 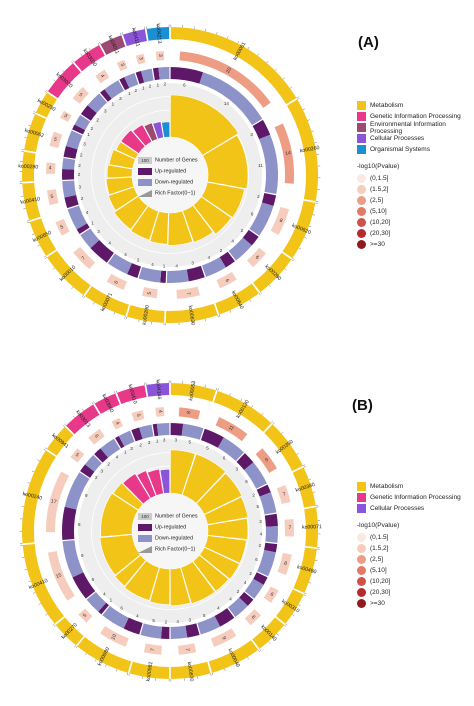 What do you see at coordinates (387, 105) in the screenshot?
I see `category-label: Metabolism` at bounding box center [387, 105].